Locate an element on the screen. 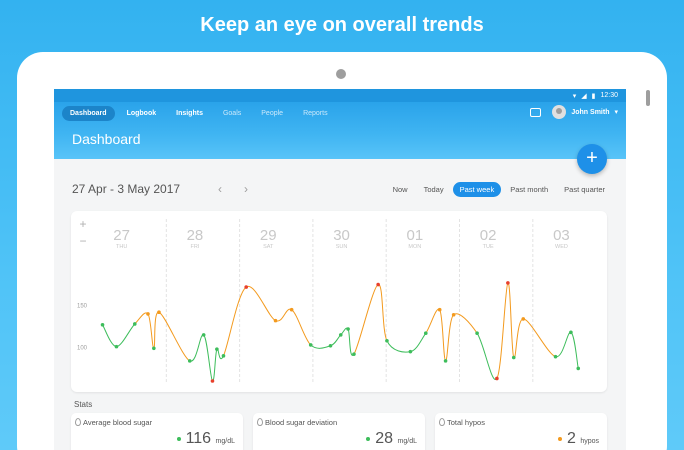  day-name: SUN is located at coordinates (342, 247).